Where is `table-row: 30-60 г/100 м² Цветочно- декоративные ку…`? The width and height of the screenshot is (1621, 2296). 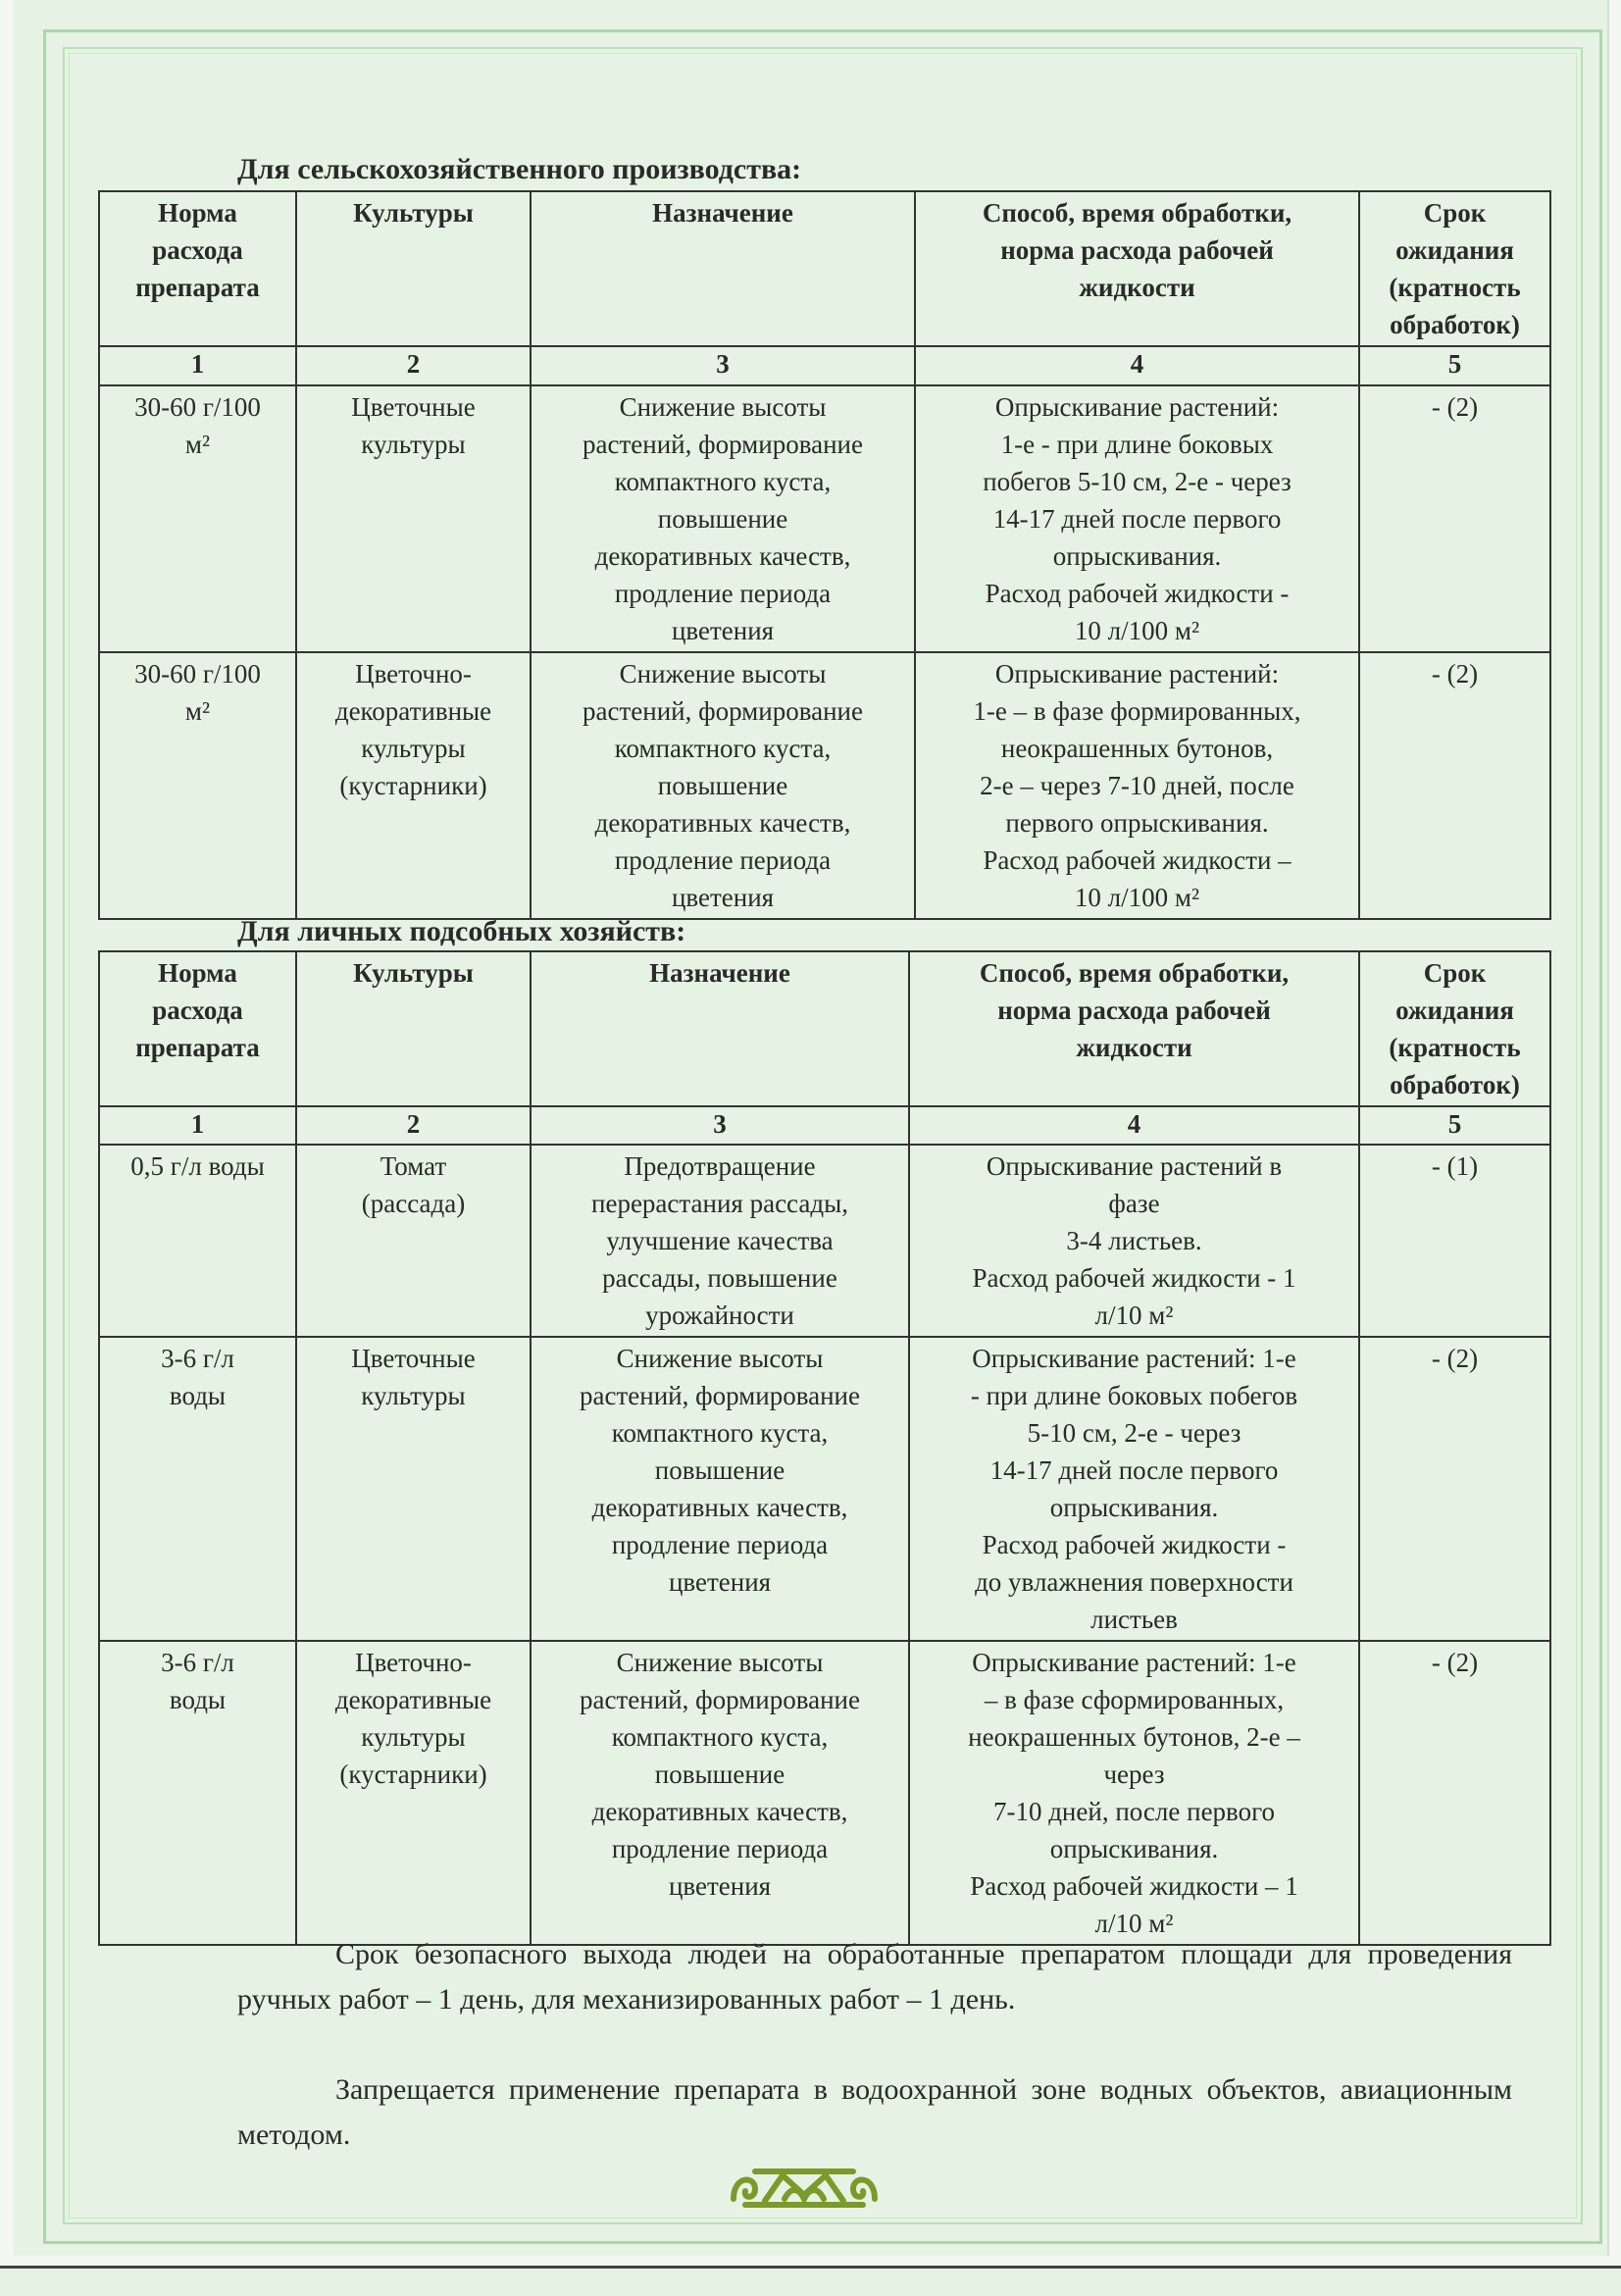 table-row: 30-60 г/100 м² Цветочно- декоративные ку… is located at coordinates (824, 786).